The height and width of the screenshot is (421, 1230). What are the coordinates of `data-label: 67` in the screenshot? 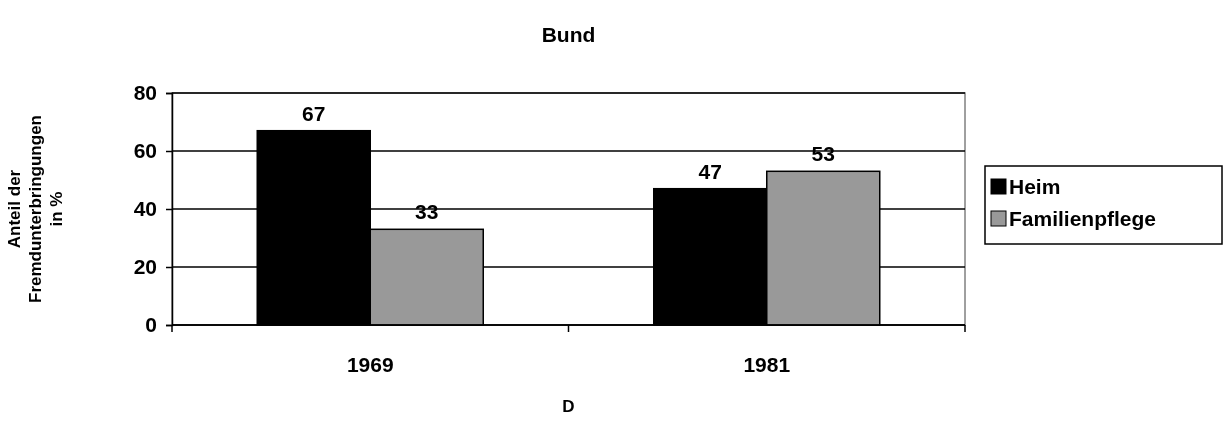 It's located at (314, 113).